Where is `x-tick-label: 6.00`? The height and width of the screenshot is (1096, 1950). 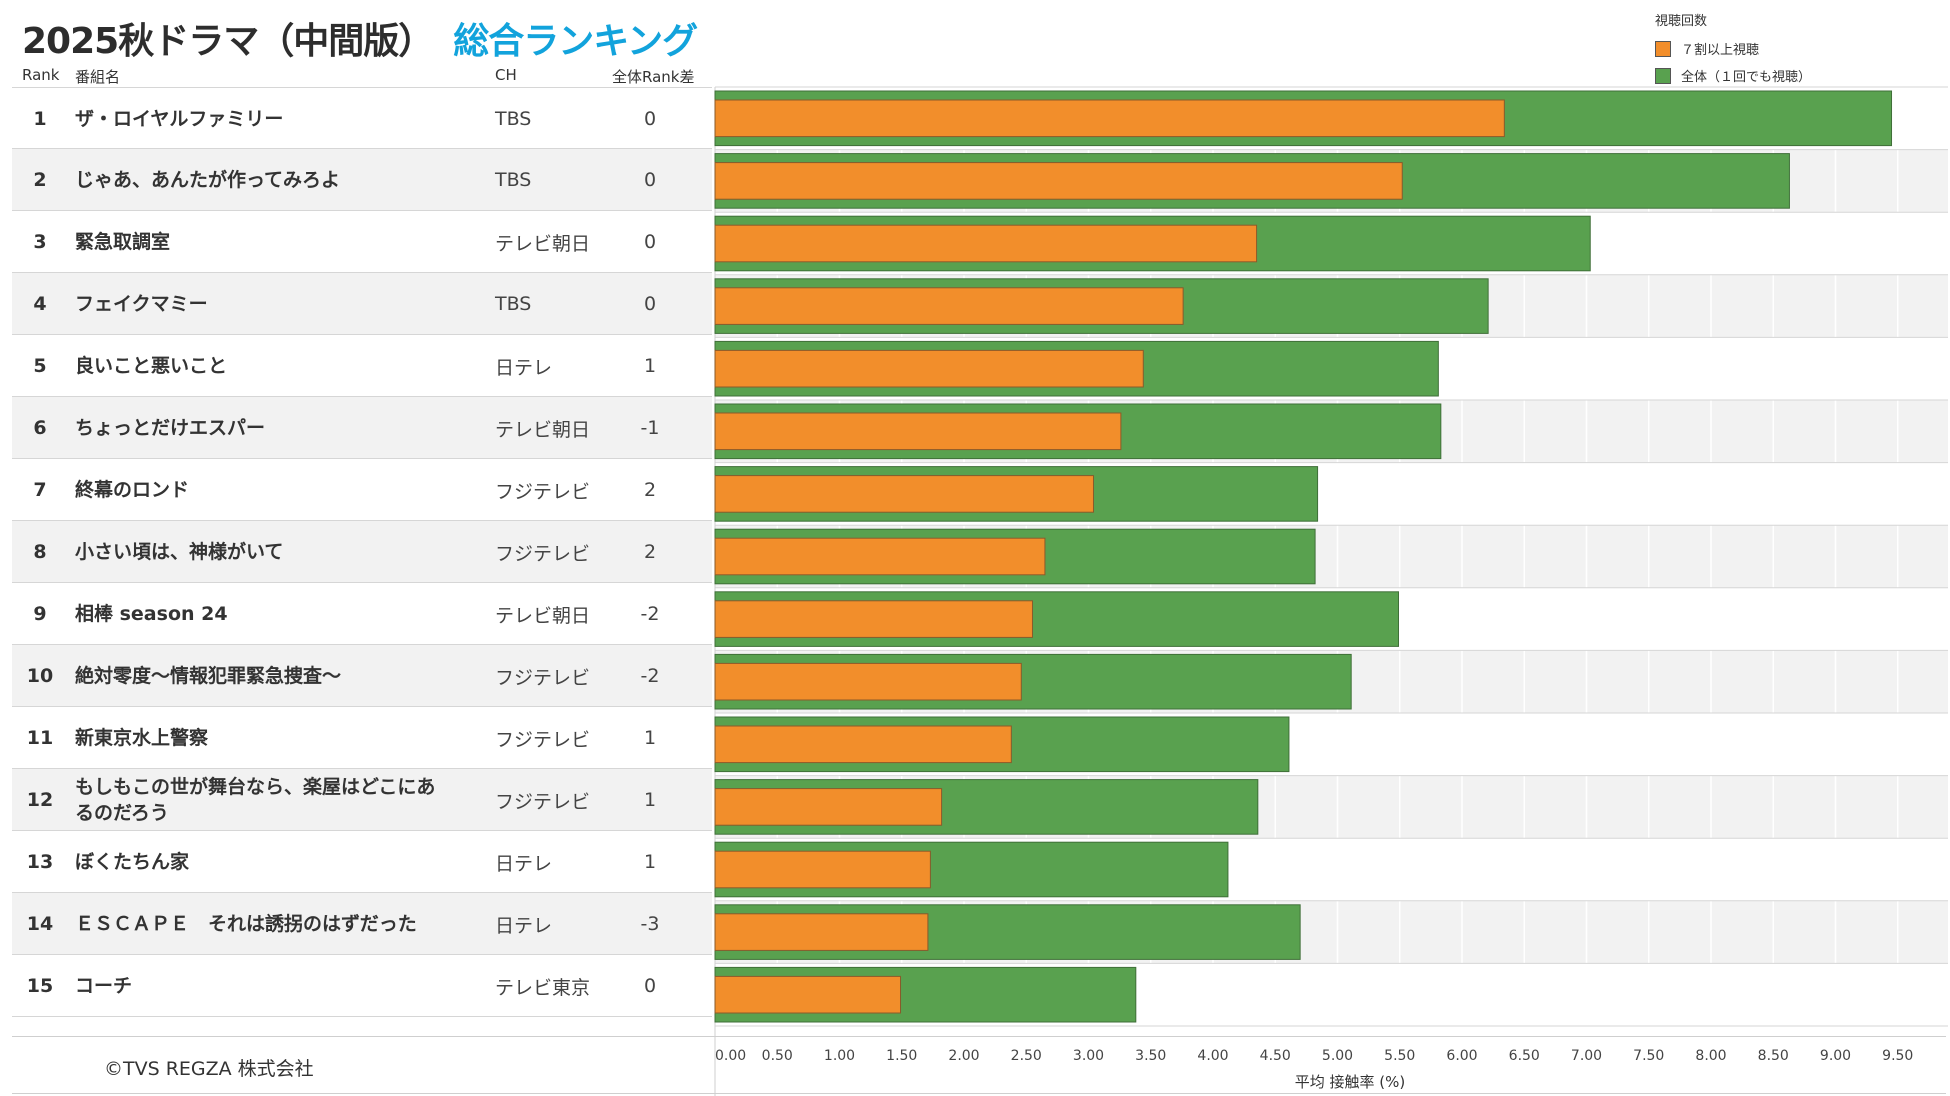 x-tick-label: 6.00 is located at coordinates (1461, 1056).